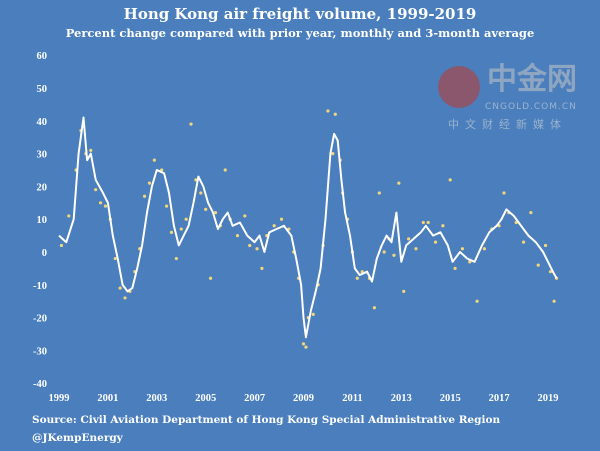 The width and height of the screenshot is (600, 451). What do you see at coordinates (42, 122) in the screenshot?
I see `y-tick-label: 40` at bounding box center [42, 122].